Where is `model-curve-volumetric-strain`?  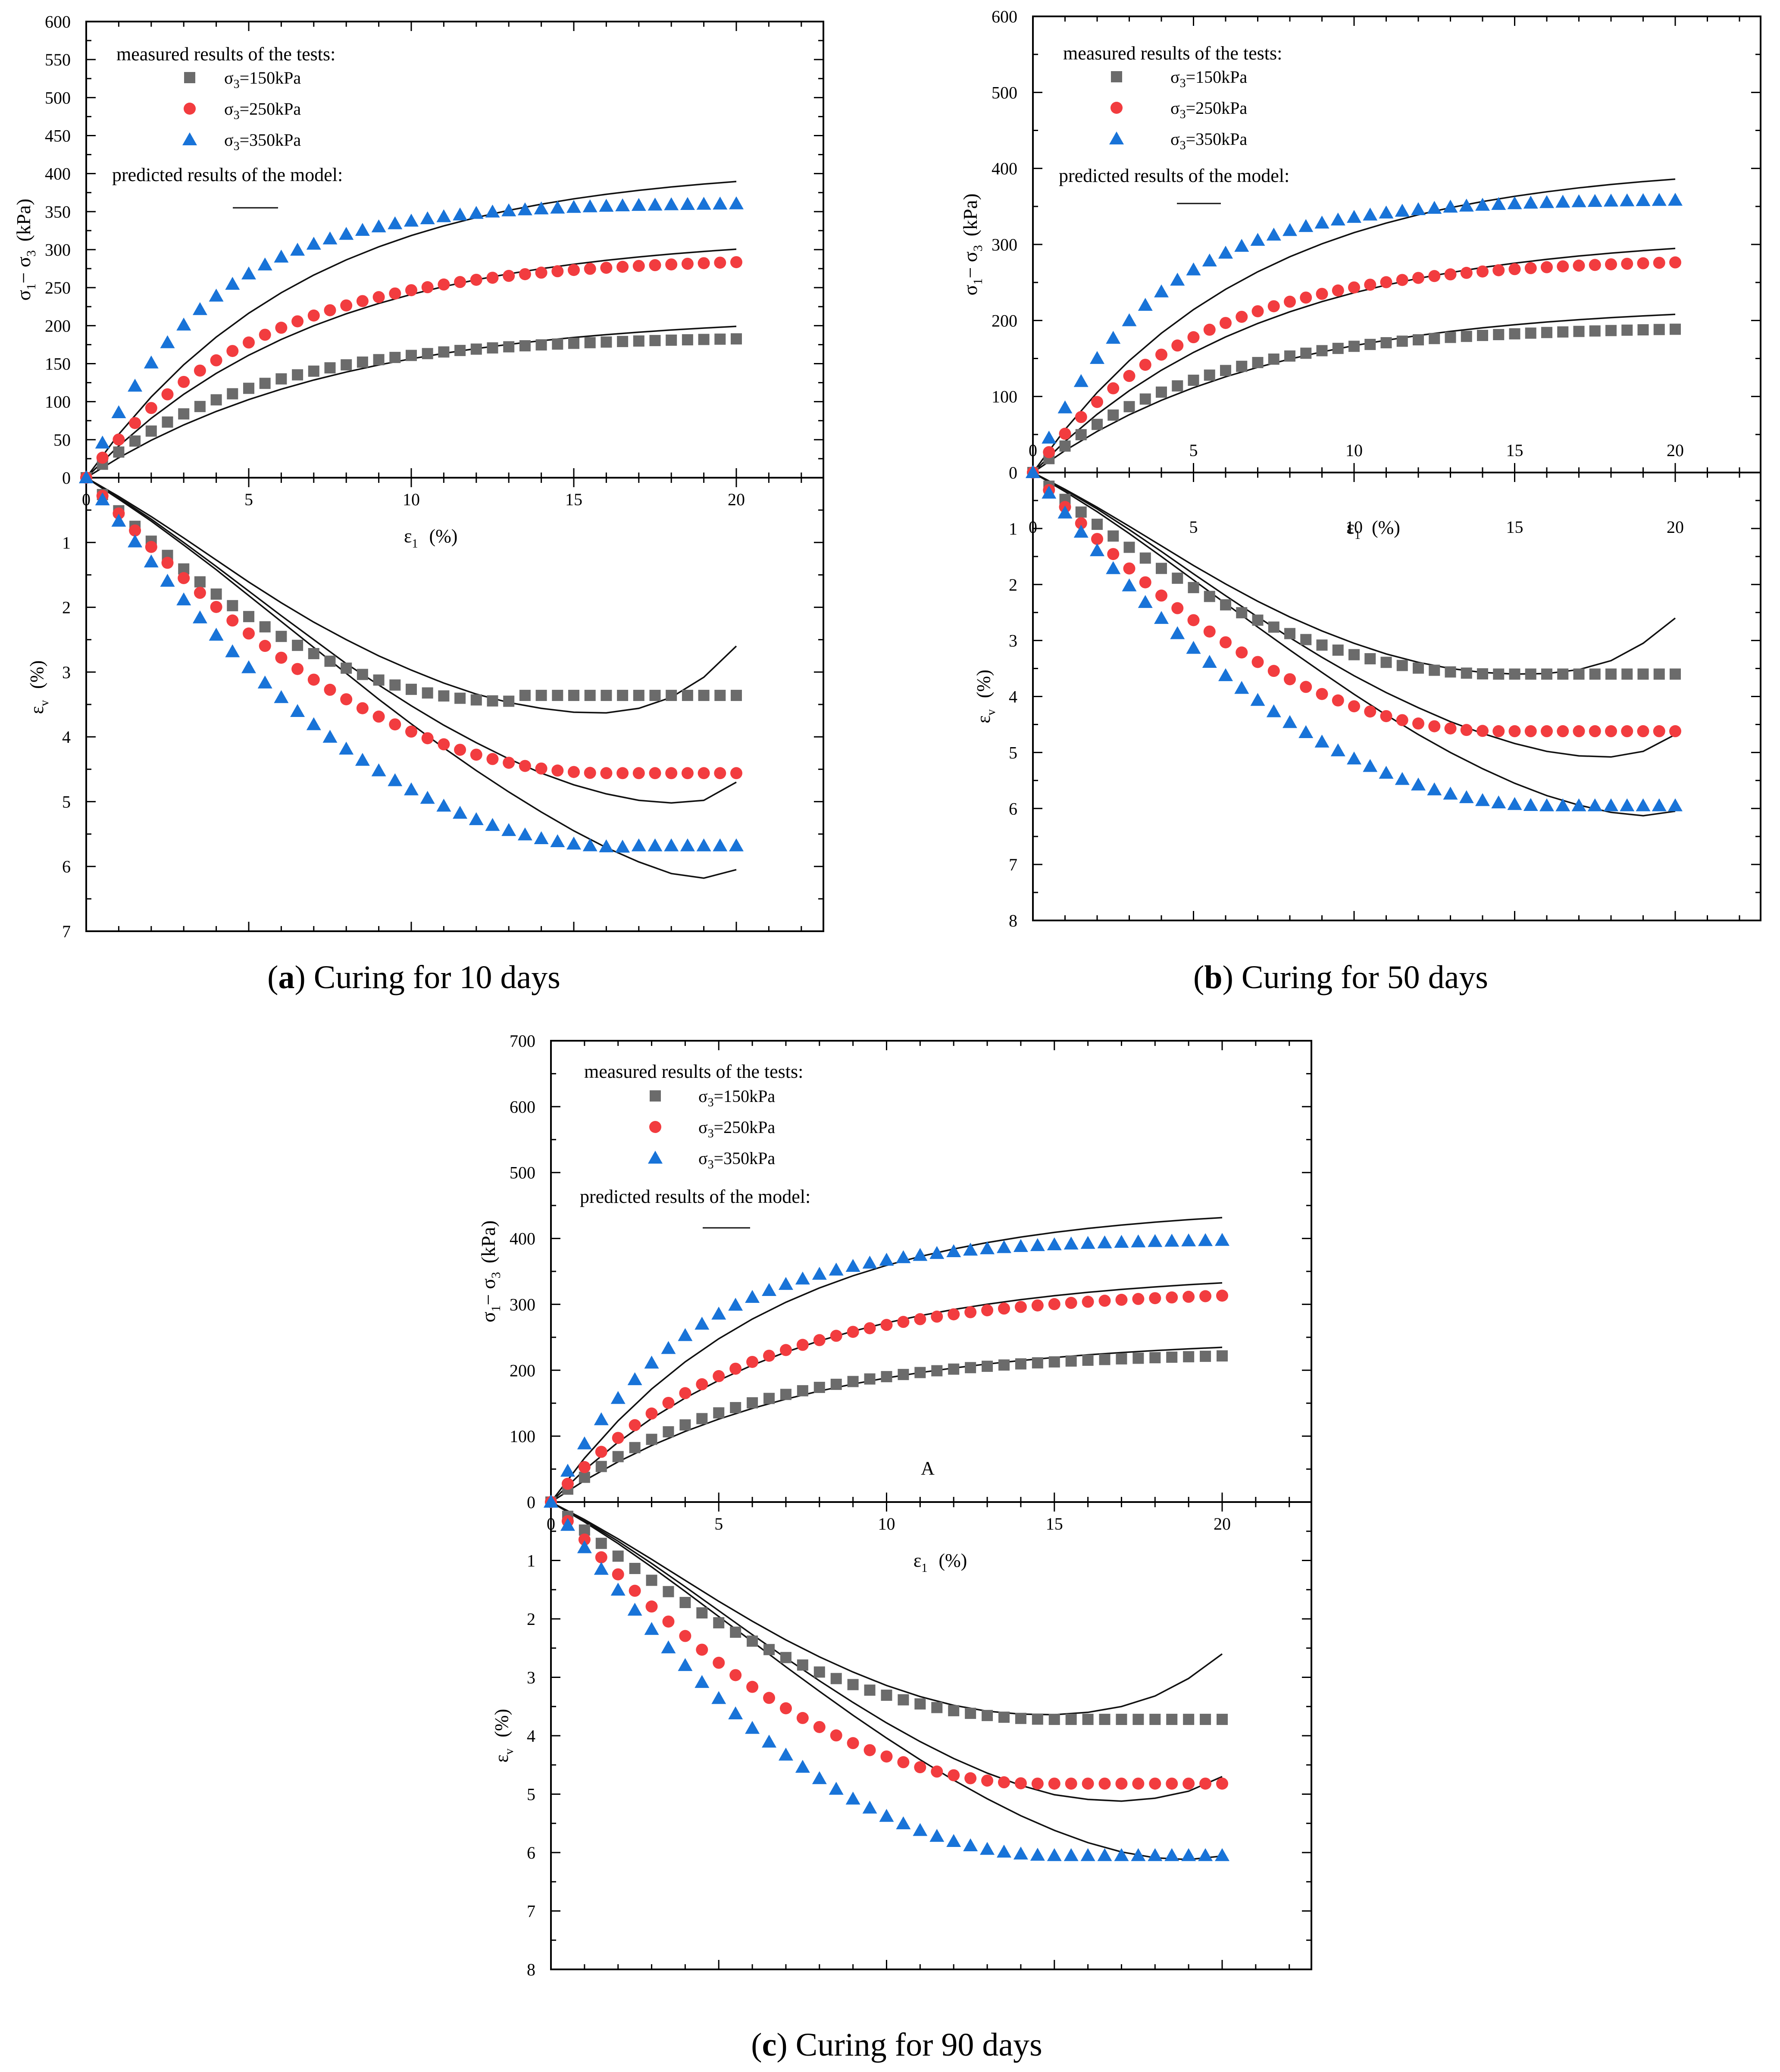 model-curve-volumetric-strain is located at coordinates (1354, 644).